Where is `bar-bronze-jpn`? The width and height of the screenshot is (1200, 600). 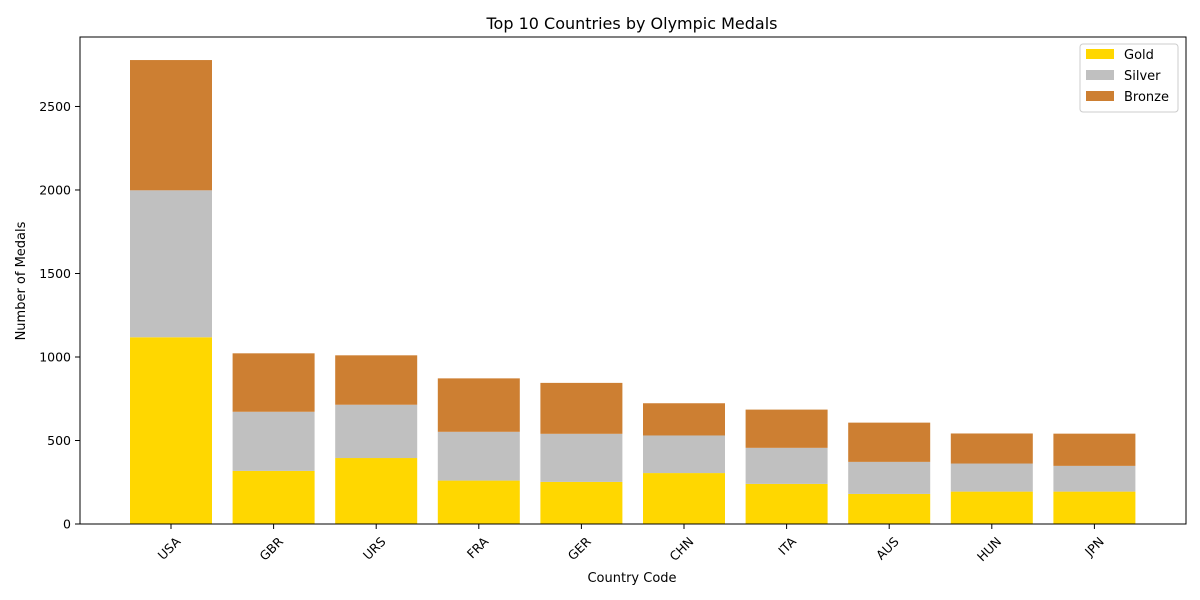 bar-bronze-jpn is located at coordinates (1094, 449).